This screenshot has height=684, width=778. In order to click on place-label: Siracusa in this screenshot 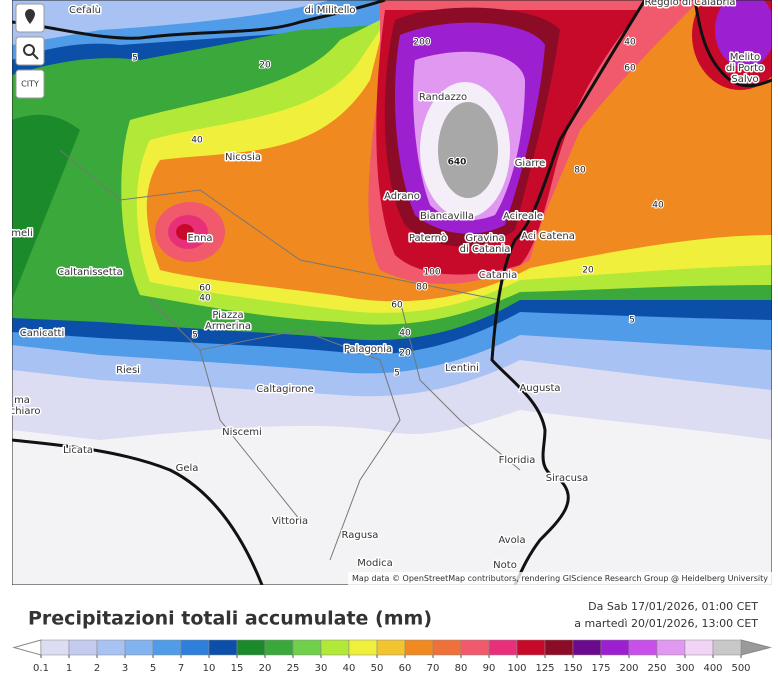, I will do `click(567, 478)`.